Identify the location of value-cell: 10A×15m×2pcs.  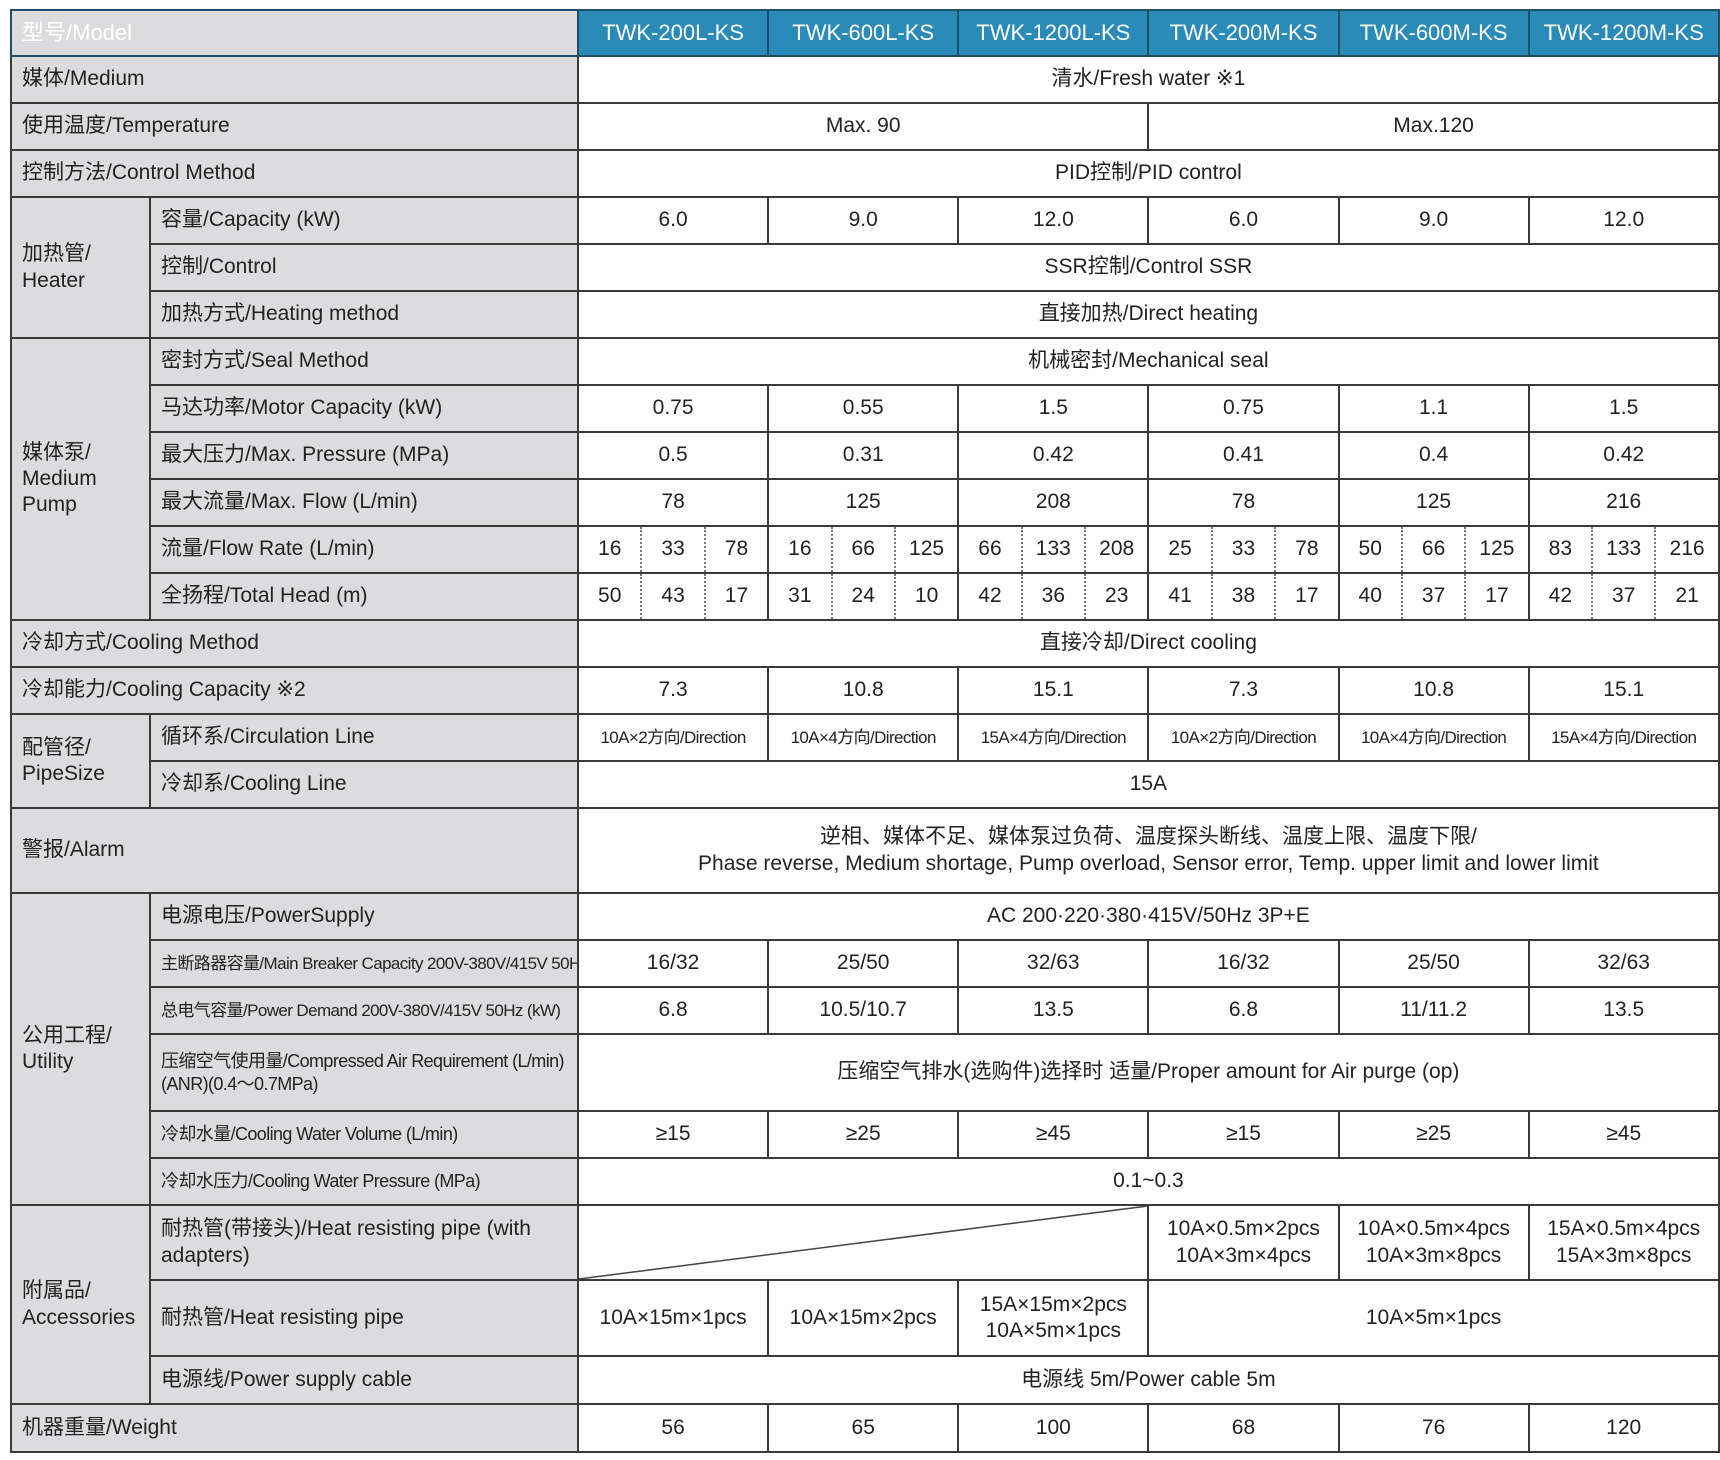
(863, 1318).